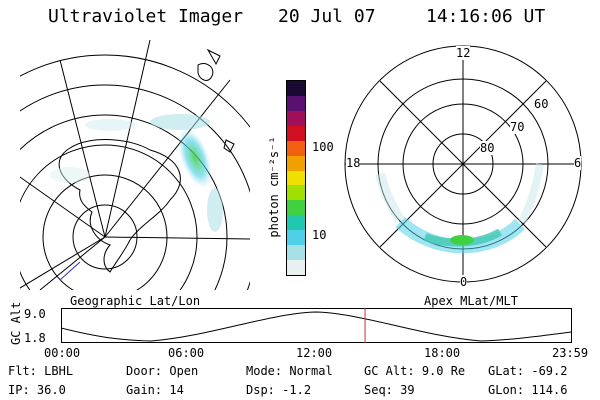 The height and width of the screenshot is (400, 600). I want to click on geographic-caption: Geographic Lat/Lon, so click(135, 301).